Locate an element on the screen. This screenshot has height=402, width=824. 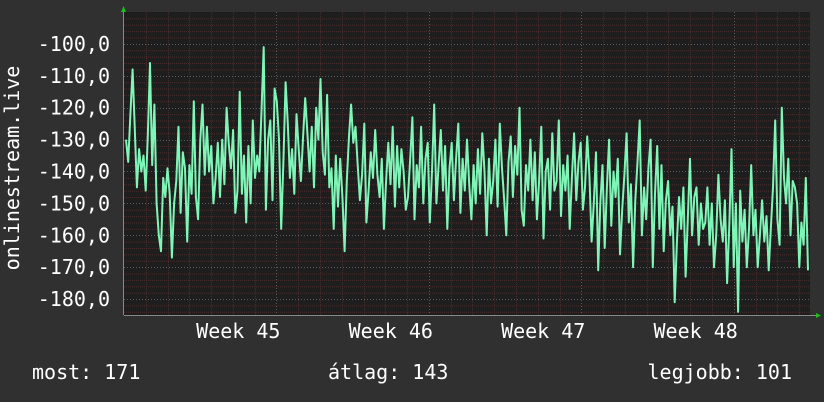
y-tick-label: -110,0 is located at coordinates (74, 76).